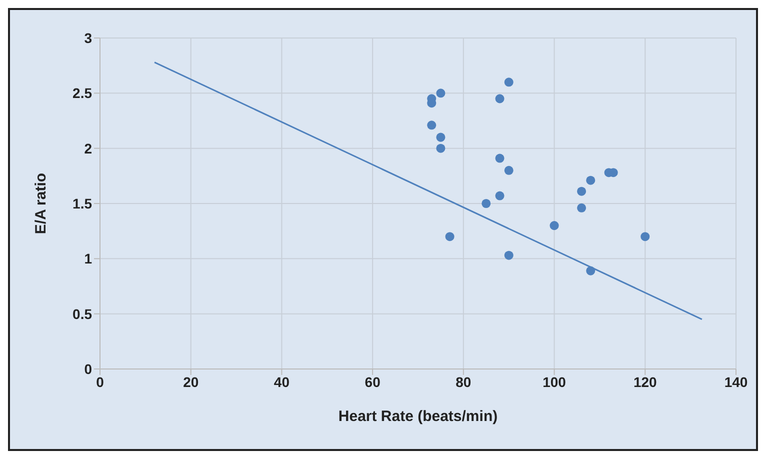  Describe the element at coordinates (82, 314) in the screenshot. I see `y-tick-label: 0.5` at that location.